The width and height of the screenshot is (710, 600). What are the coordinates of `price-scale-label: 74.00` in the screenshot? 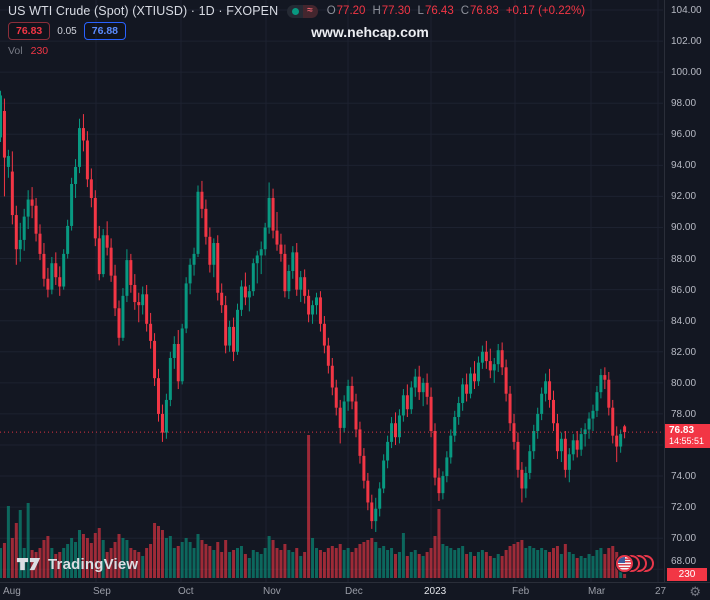 It's located at (684, 477).